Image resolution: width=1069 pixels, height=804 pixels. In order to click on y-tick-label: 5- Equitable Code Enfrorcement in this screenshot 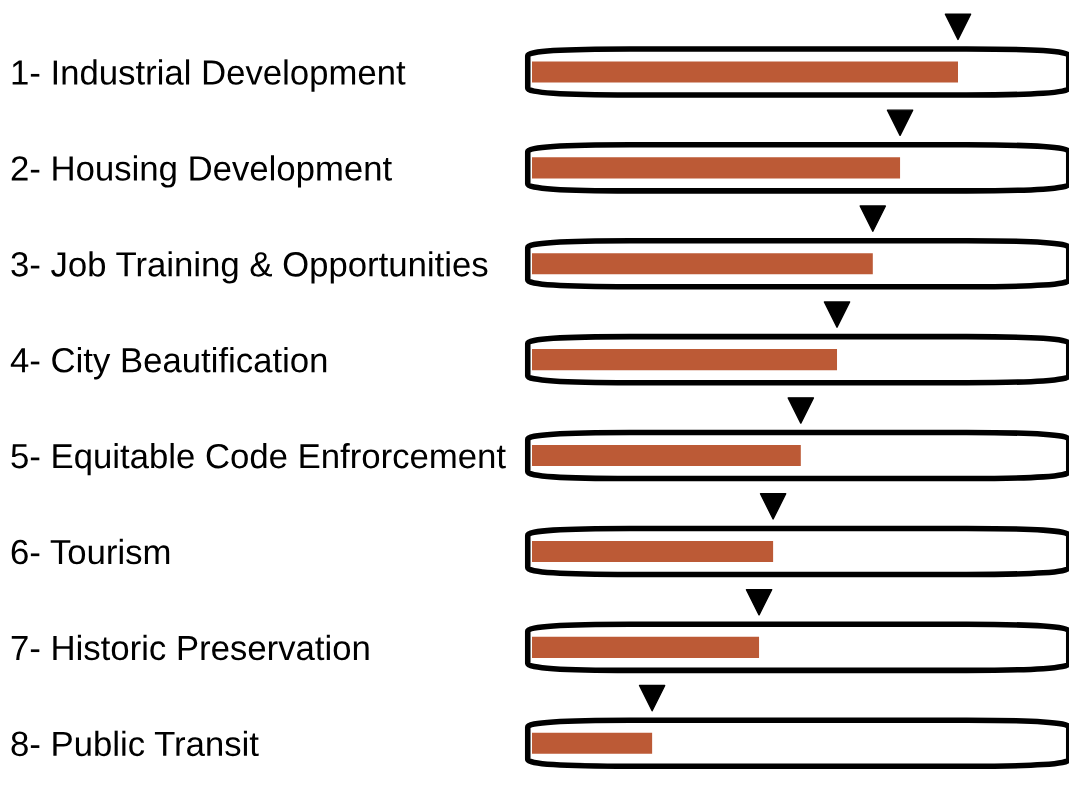, I will do `click(258, 459)`.